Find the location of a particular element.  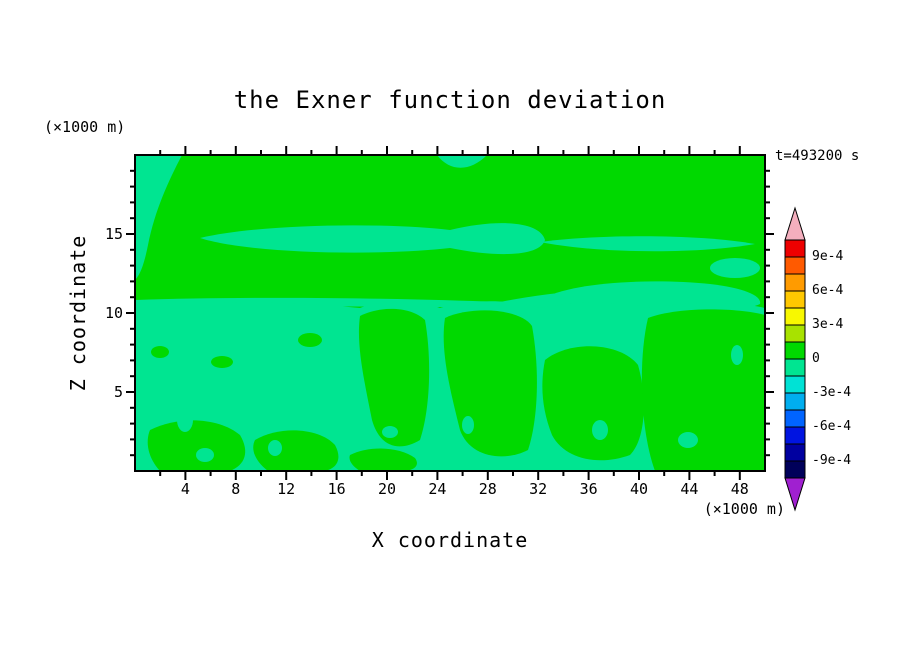

x-tick-label: 20 is located at coordinates (387, 489).